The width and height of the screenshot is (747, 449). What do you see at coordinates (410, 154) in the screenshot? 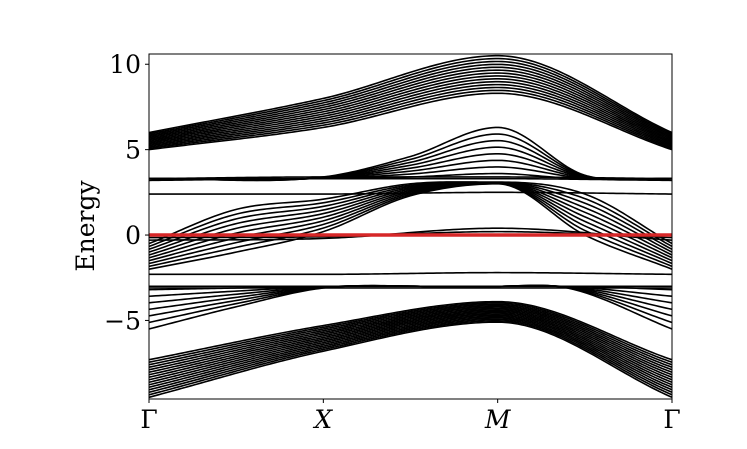
I see `band-line-dome` at bounding box center [410, 154].